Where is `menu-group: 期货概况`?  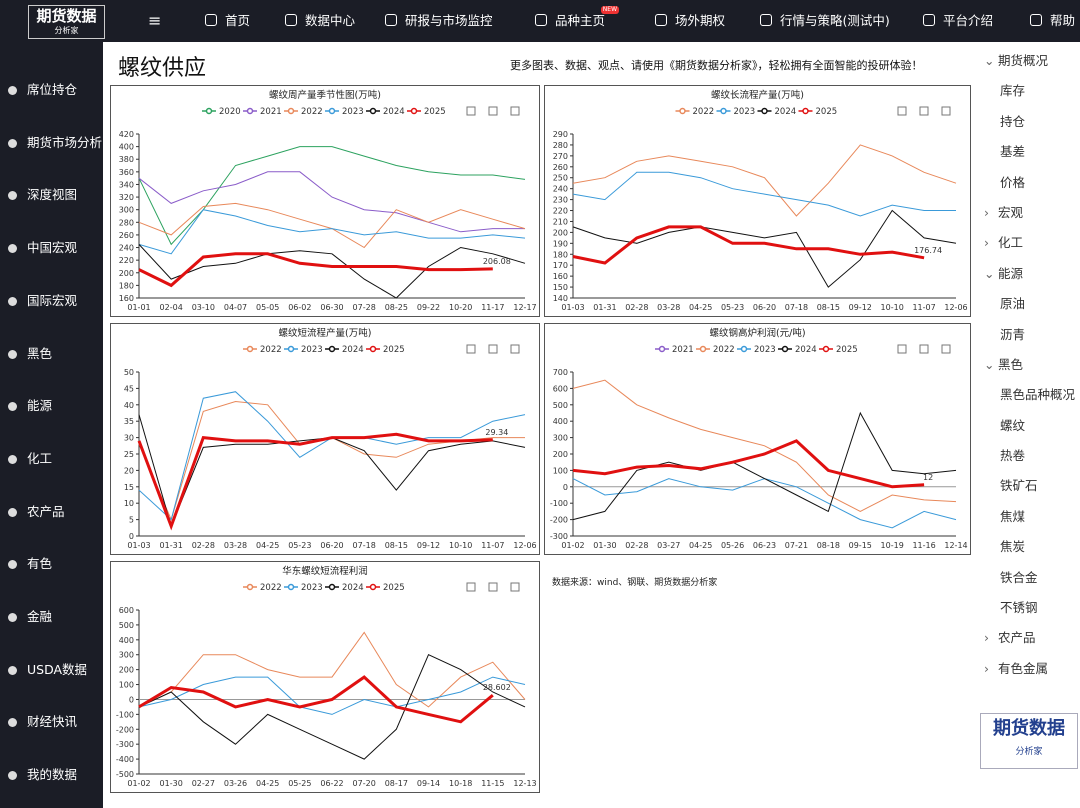
menu-group: 期货概况 is located at coordinates (1029, 61).